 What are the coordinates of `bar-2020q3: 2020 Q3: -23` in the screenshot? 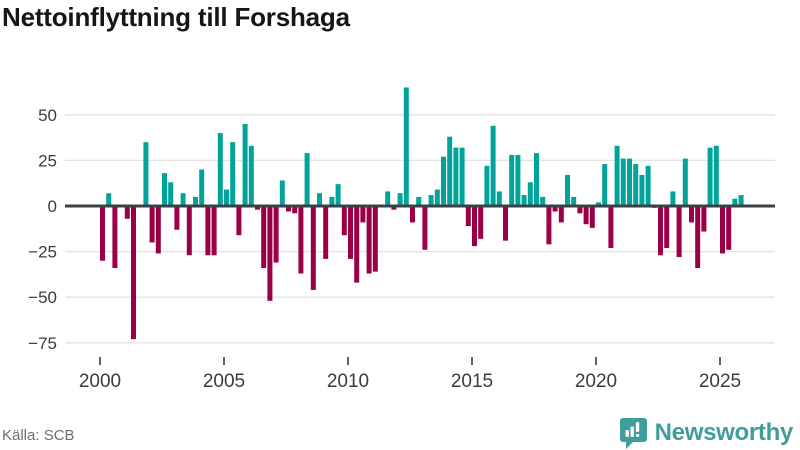 It's located at (611, 227).